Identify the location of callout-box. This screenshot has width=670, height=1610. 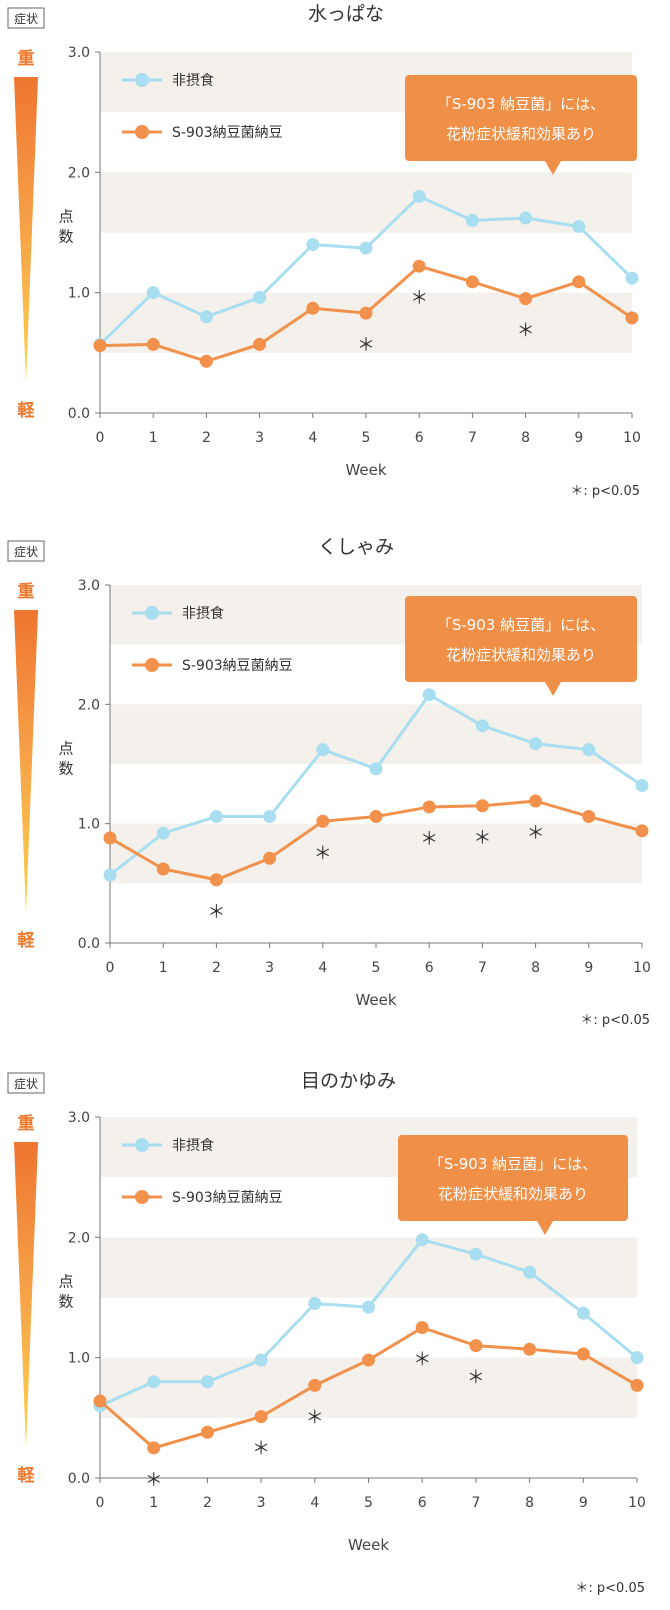
(521, 639).